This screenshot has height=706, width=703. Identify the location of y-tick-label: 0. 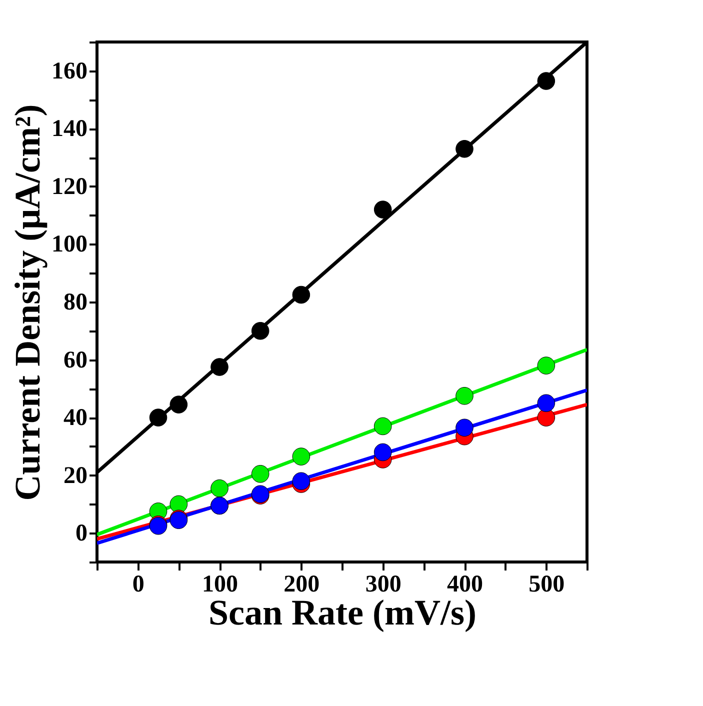
(82, 533).